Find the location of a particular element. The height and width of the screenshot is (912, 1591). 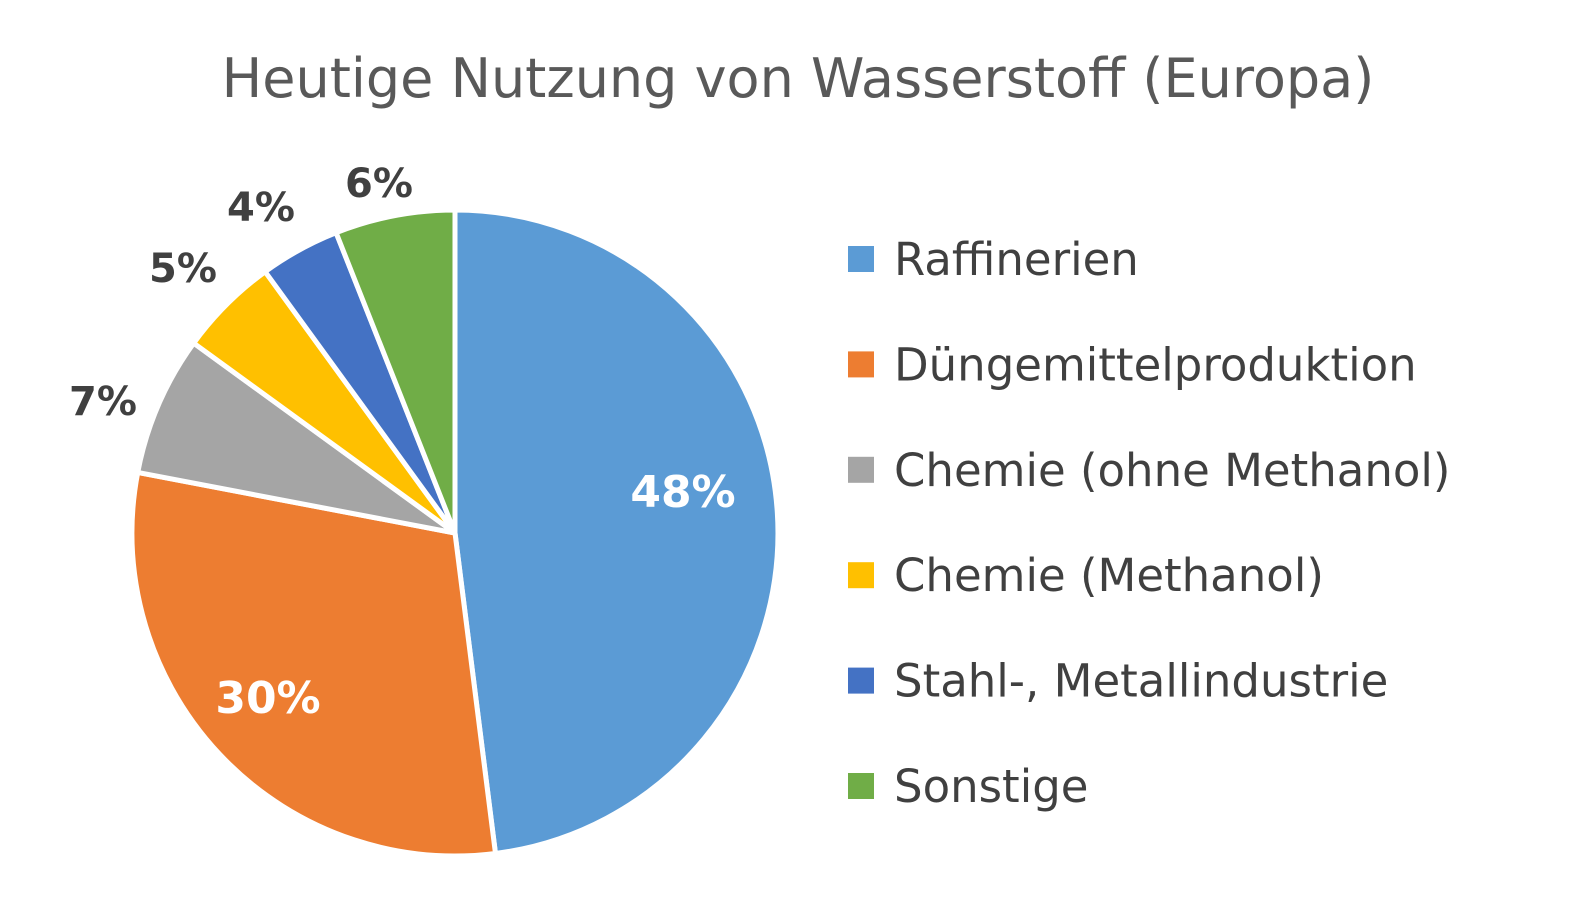

legend-item-4: Chemie (Methanol) is located at coordinates (1086, 575).